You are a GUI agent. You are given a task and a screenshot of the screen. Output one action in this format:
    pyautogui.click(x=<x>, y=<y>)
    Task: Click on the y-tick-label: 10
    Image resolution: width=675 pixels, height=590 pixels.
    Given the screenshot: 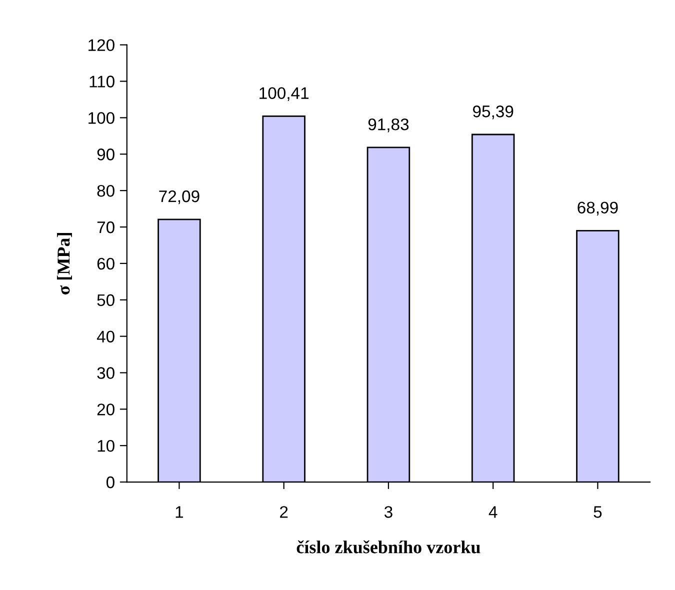 What is the action you would take?
    pyautogui.click(x=106, y=446)
    